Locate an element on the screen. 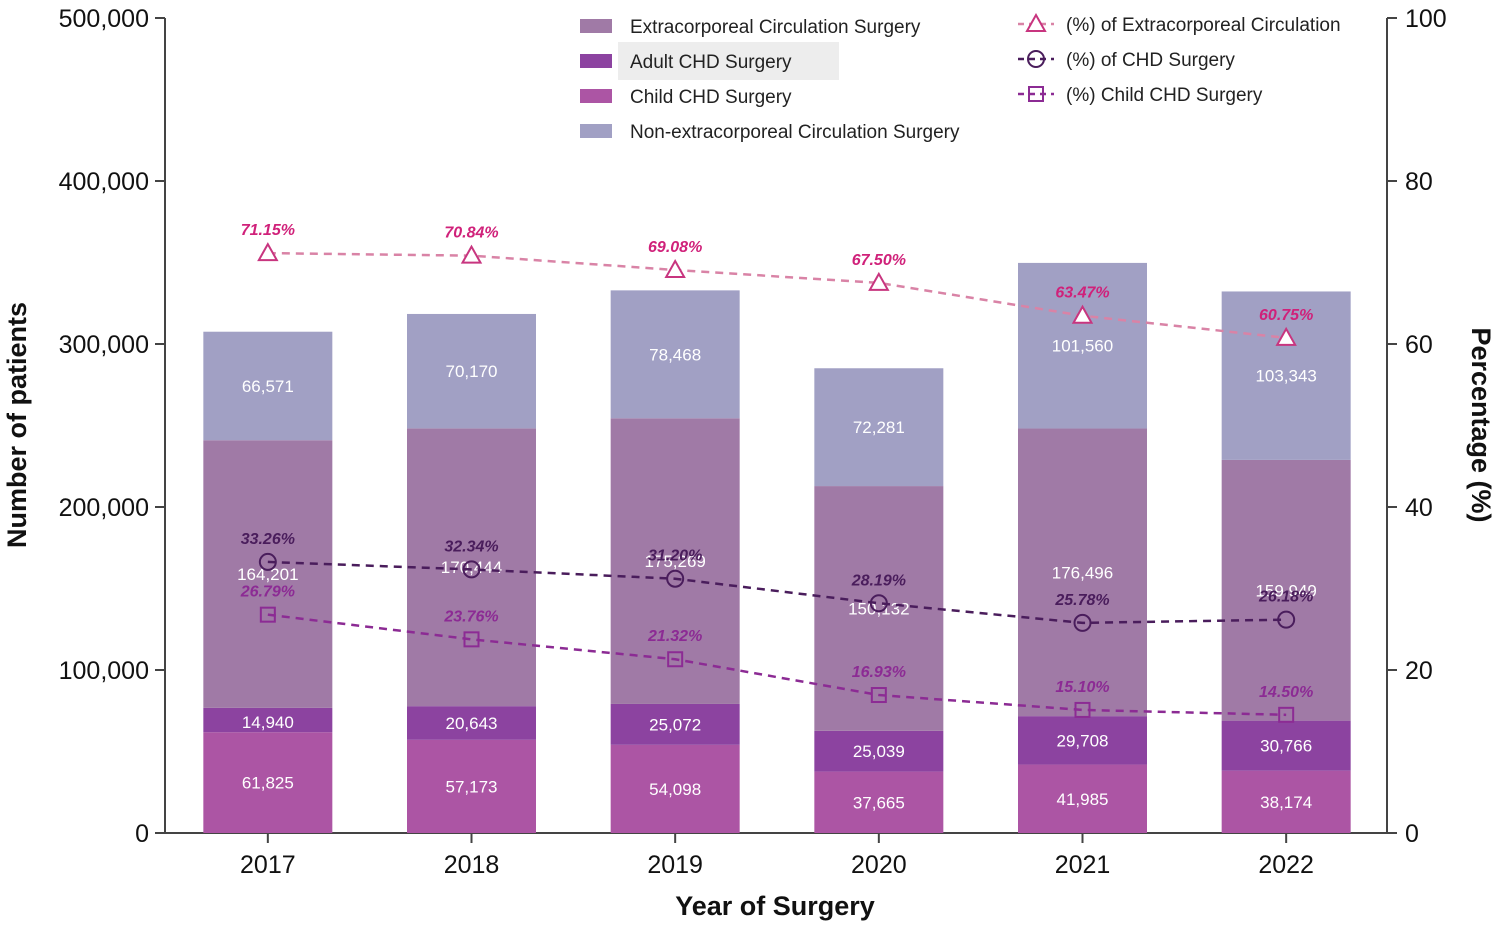 This screenshot has width=1500, height=929. bar-value-label: 175,269 is located at coordinates (674, 561).